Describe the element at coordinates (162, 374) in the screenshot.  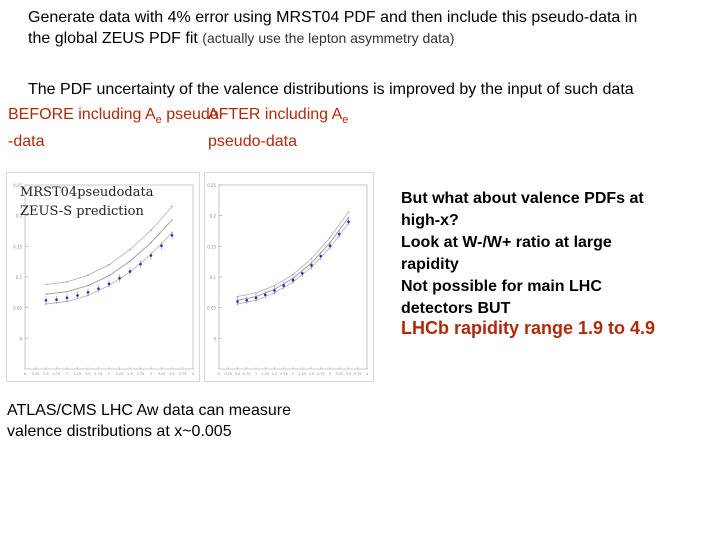
I see `x-tick-label: 3.25` at that location.